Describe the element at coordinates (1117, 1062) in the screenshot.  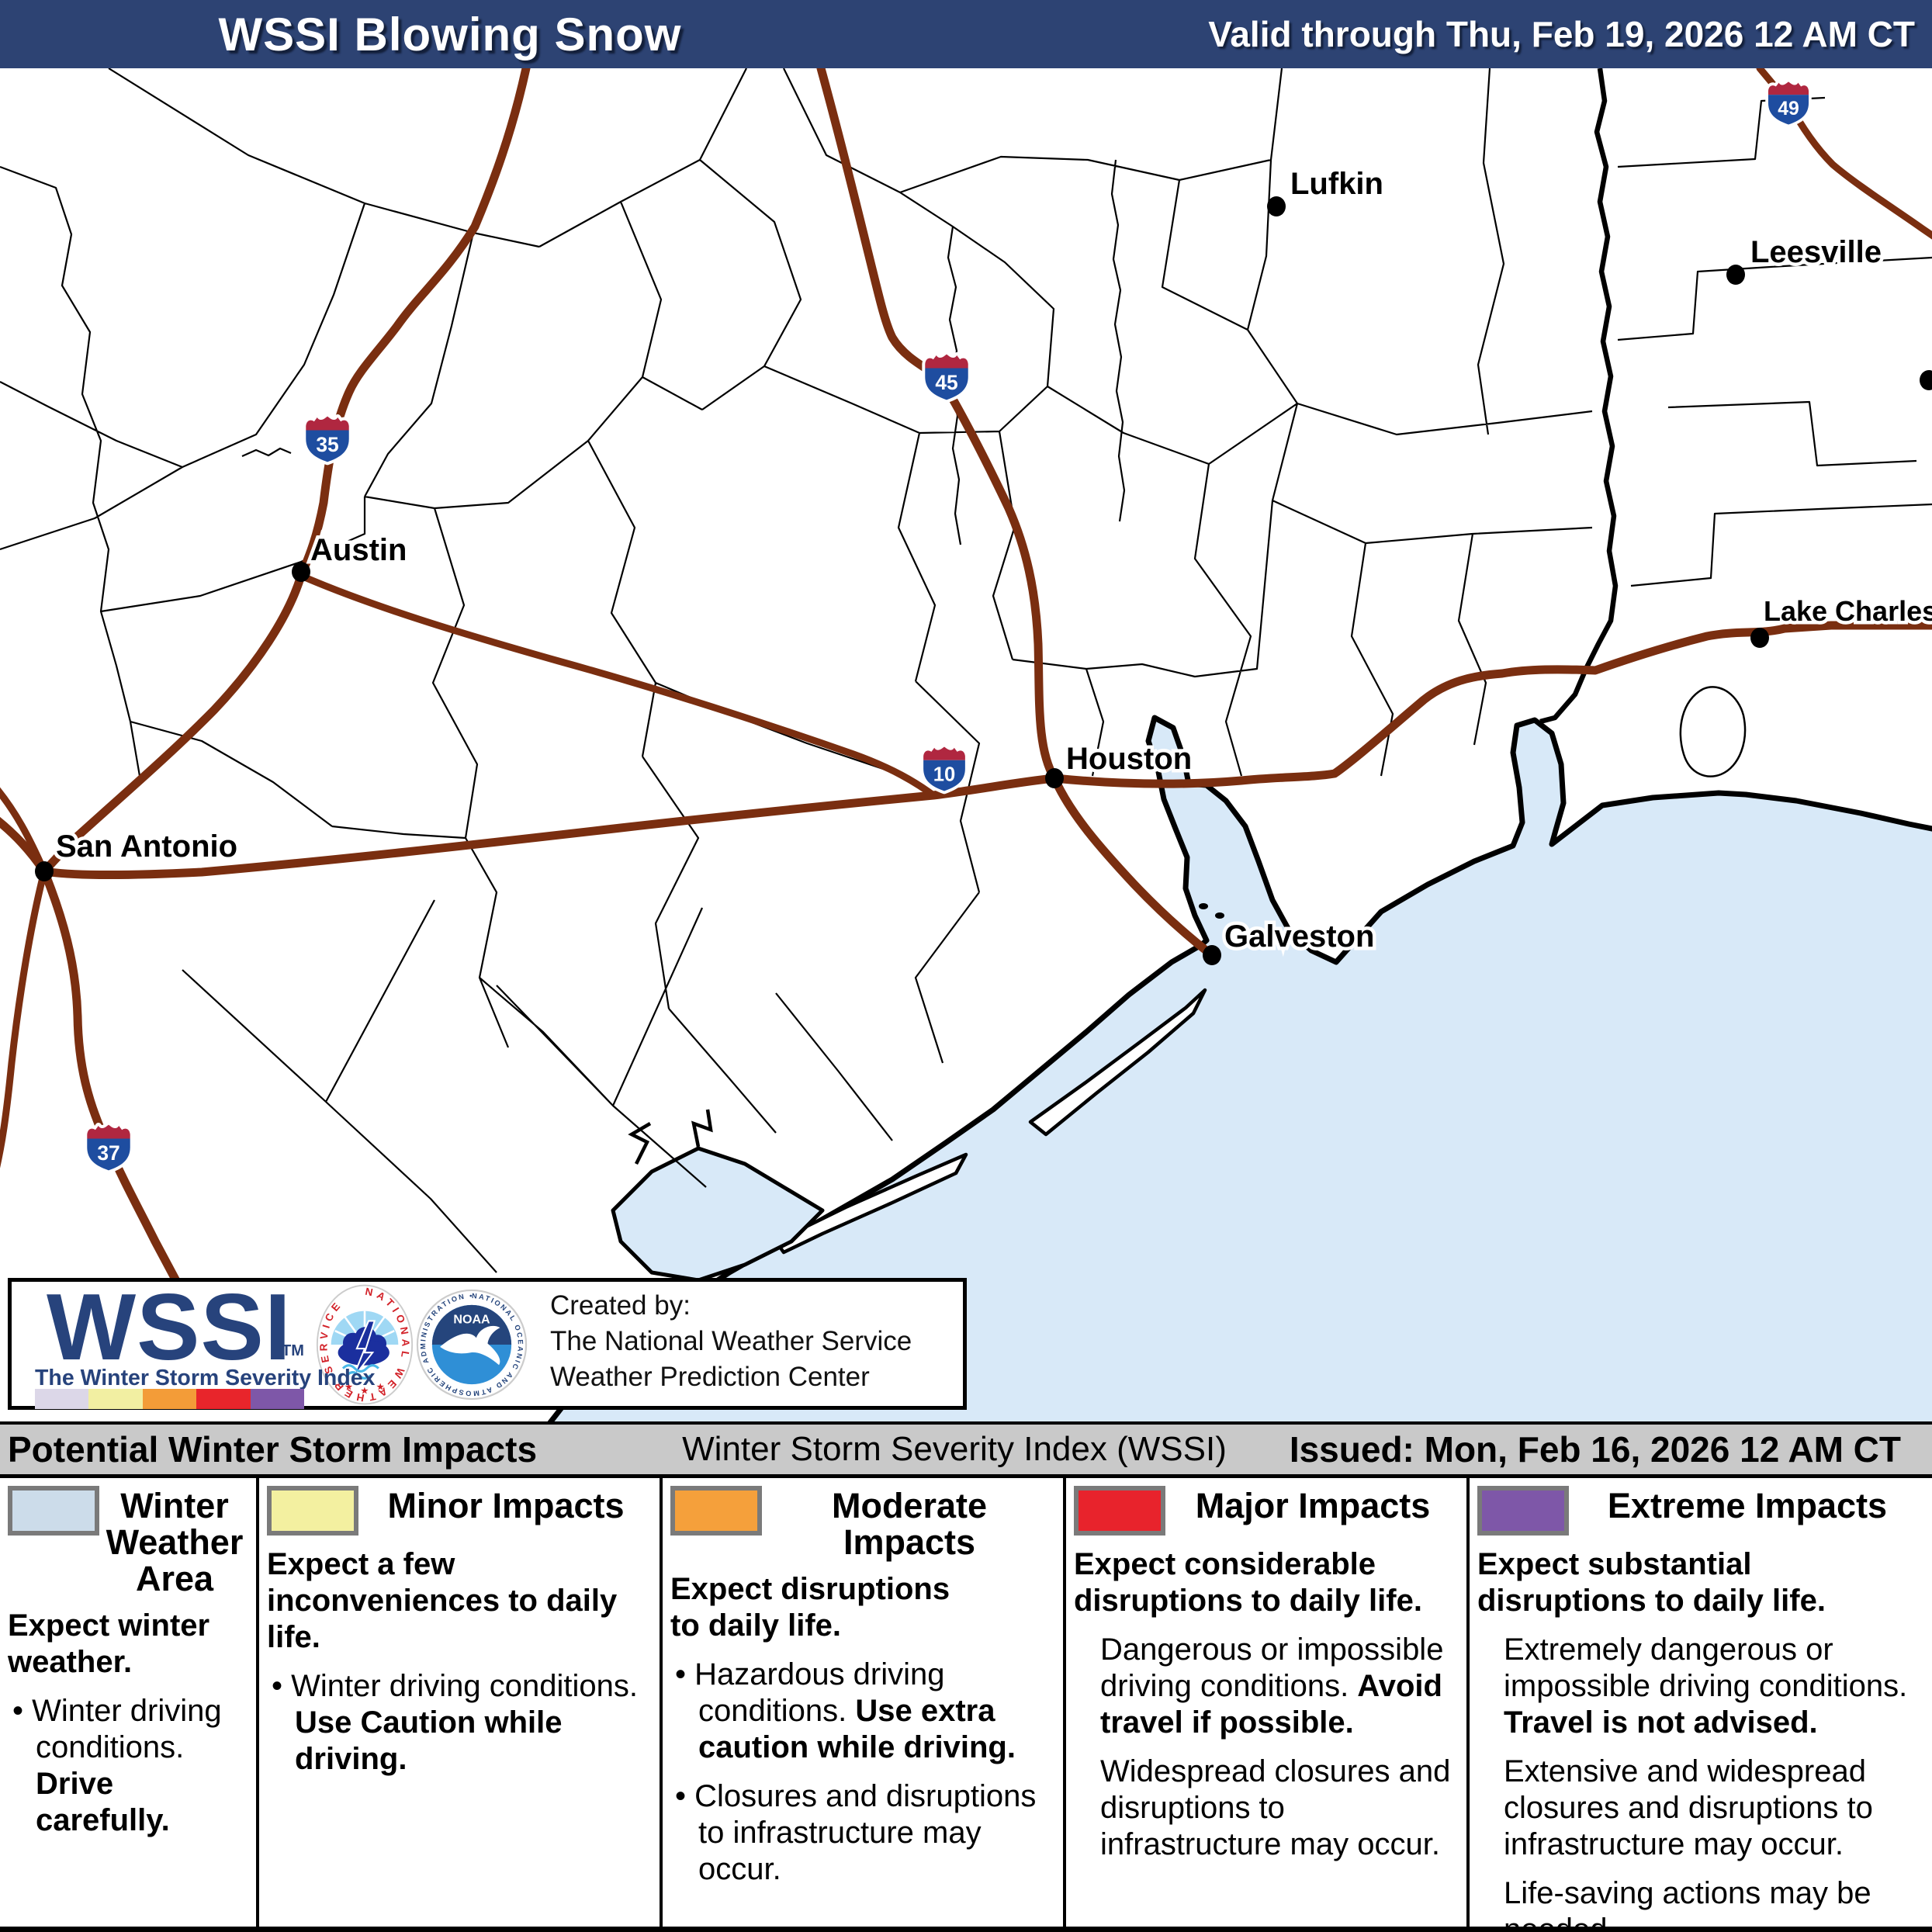
I see `galveston-island` at that location.